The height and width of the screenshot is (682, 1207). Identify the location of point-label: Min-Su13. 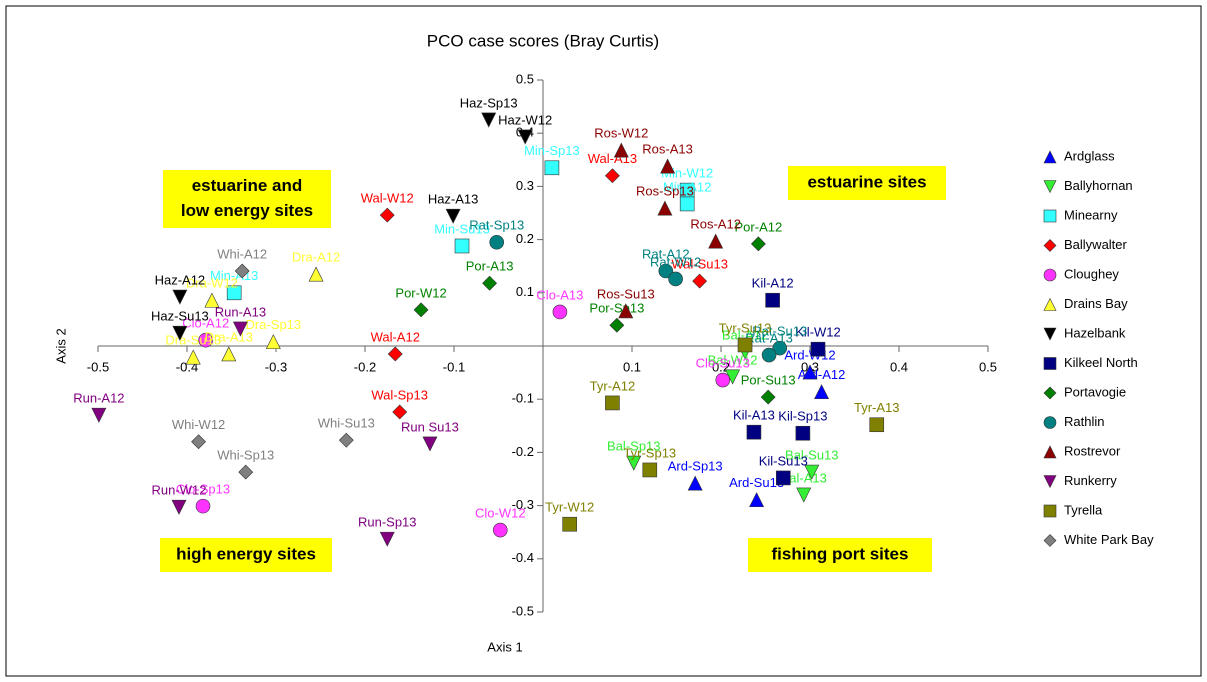
(462, 228).